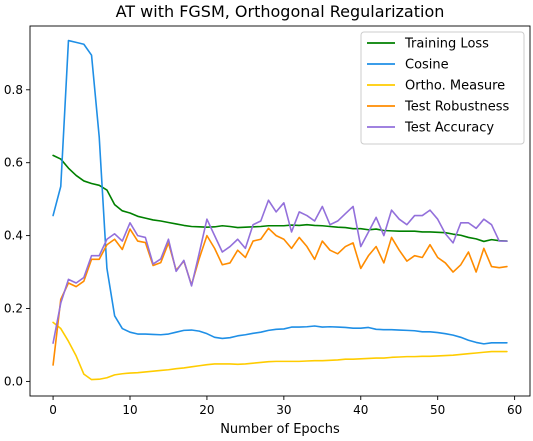  What do you see at coordinates (280, 351) in the screenshot?
I see `series-line-ortho-measure` at bounding box center [280, 351].